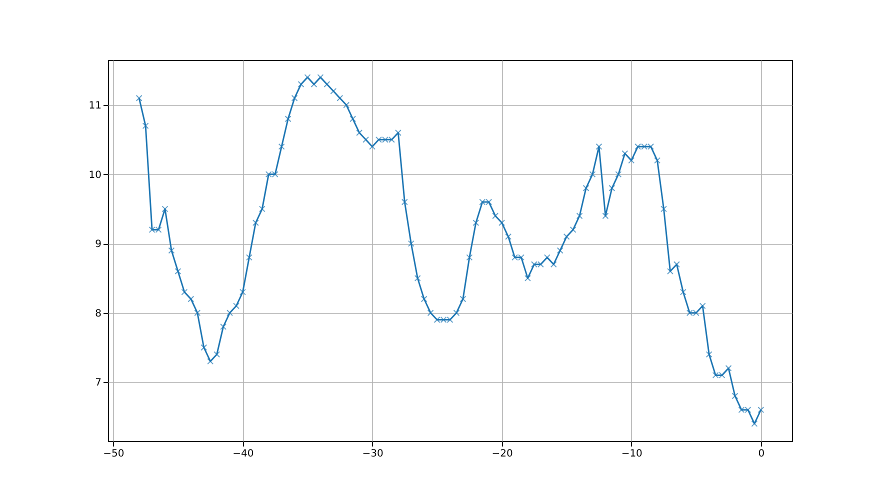 The image size is (880, 495). Describe the element at coordinates (113, 454) in the screenshot. I see `x-tick-label: −50` at that location.